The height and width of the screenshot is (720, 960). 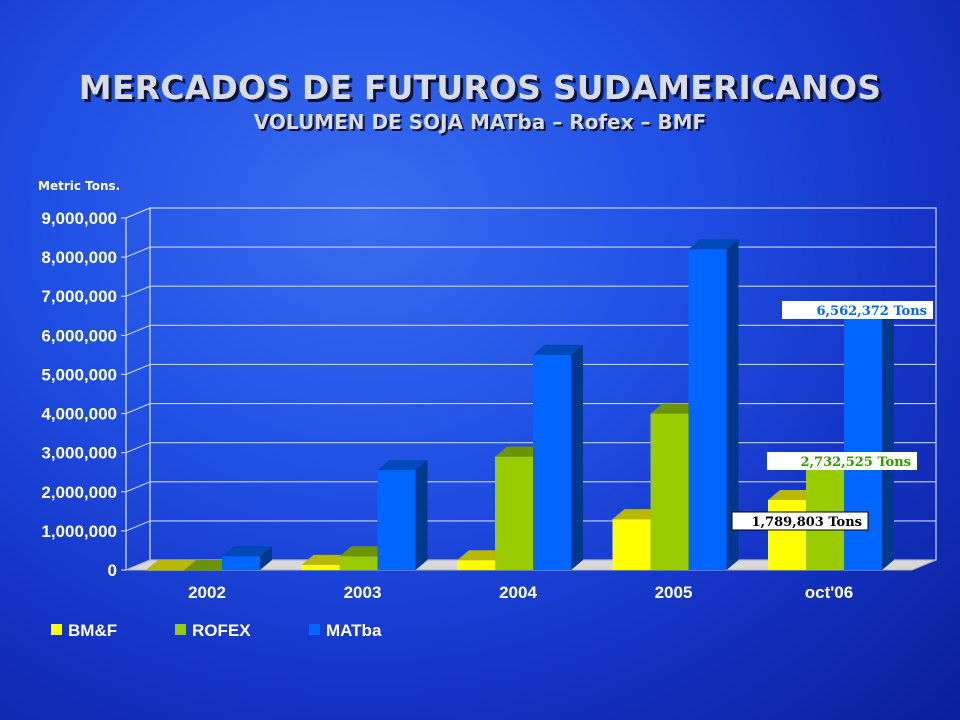 I want to click on x-tick-label: oct'06, so click(x=829, y=592).